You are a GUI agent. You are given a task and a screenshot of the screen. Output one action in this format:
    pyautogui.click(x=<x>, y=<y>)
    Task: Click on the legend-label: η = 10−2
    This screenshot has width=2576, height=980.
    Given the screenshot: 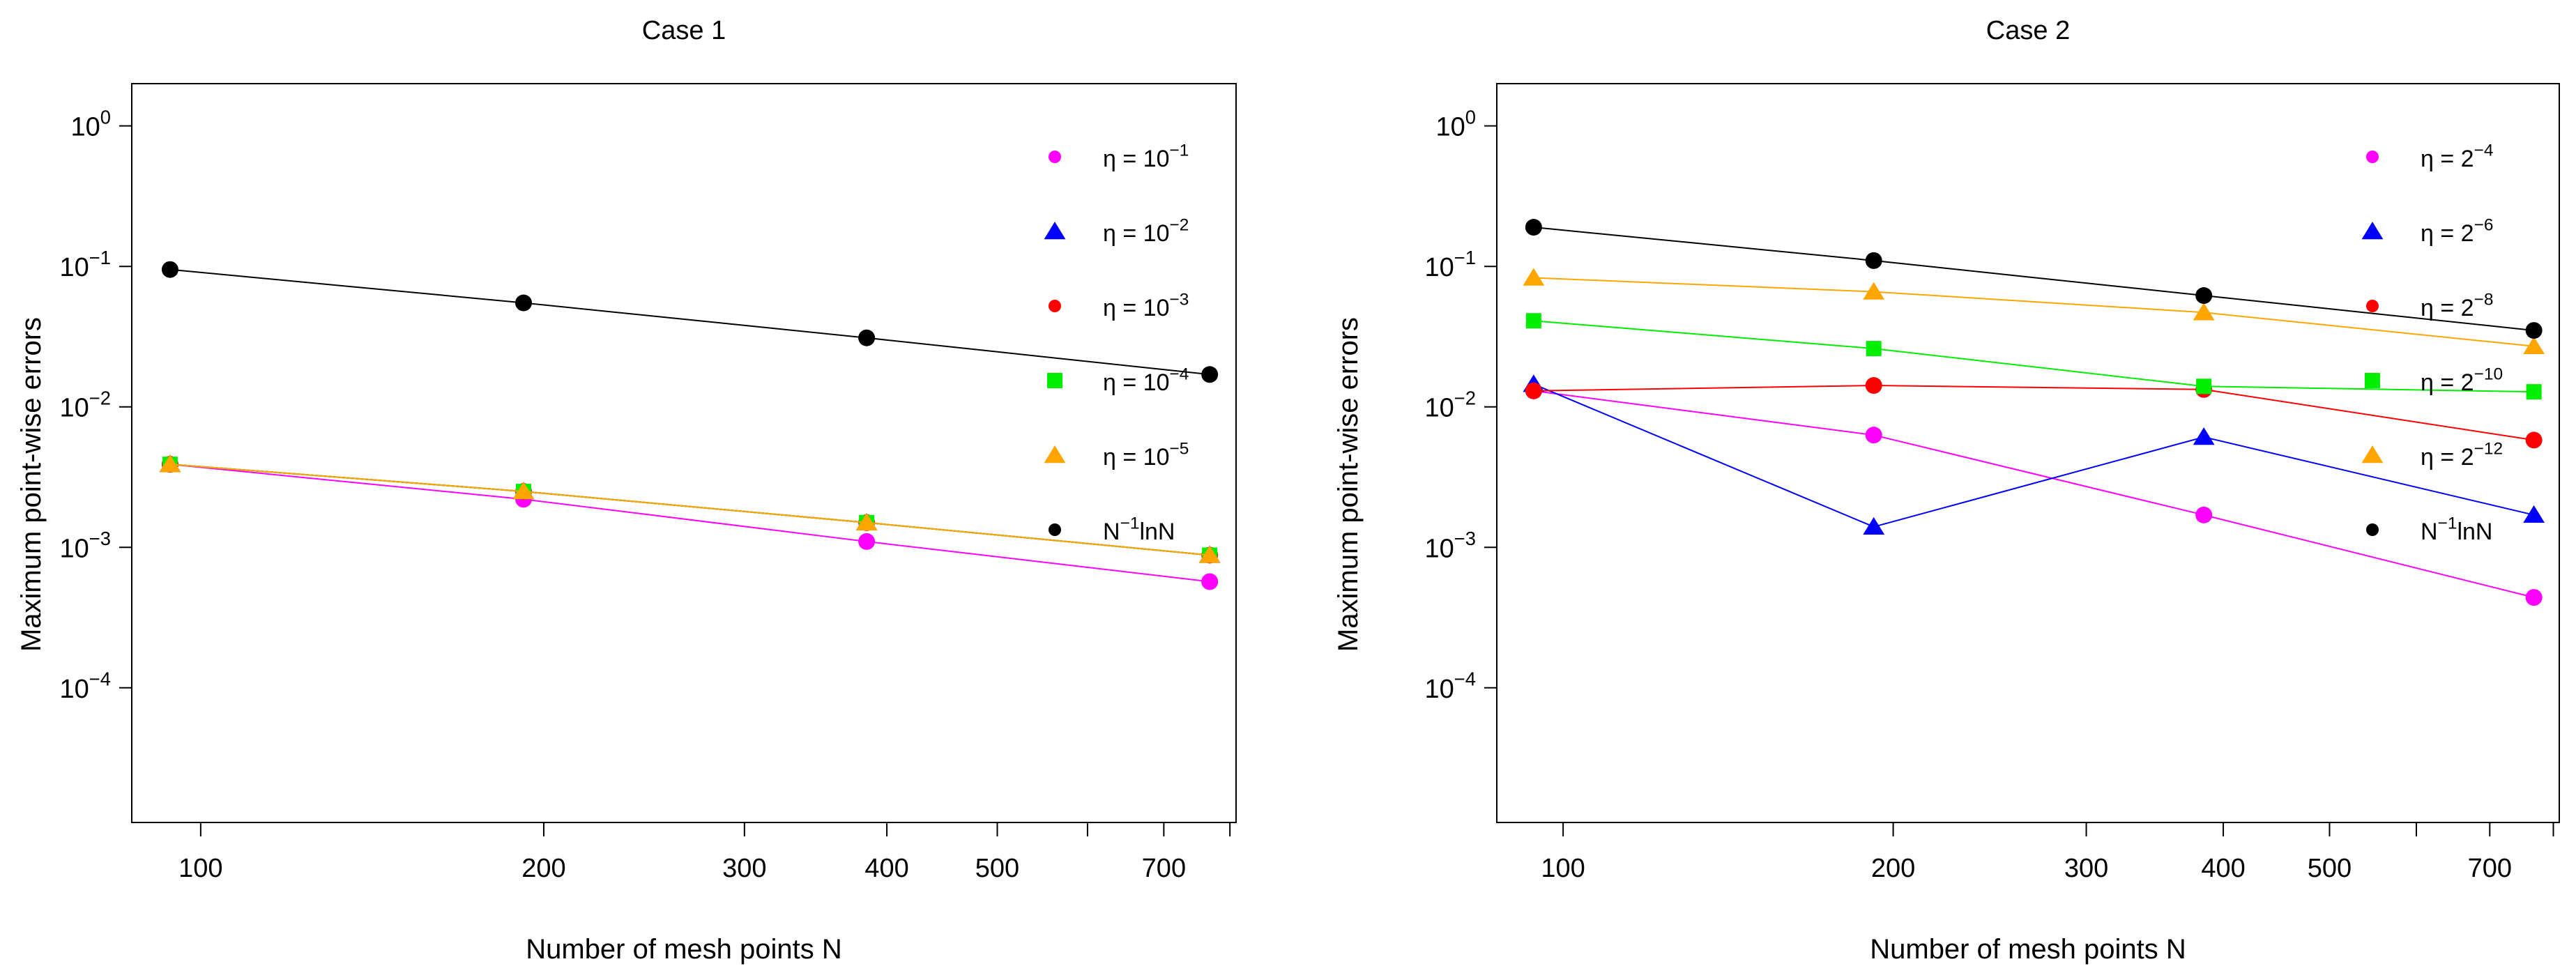 What is the action you would take?
    pyautogui.click(x=1146, y=232)
    